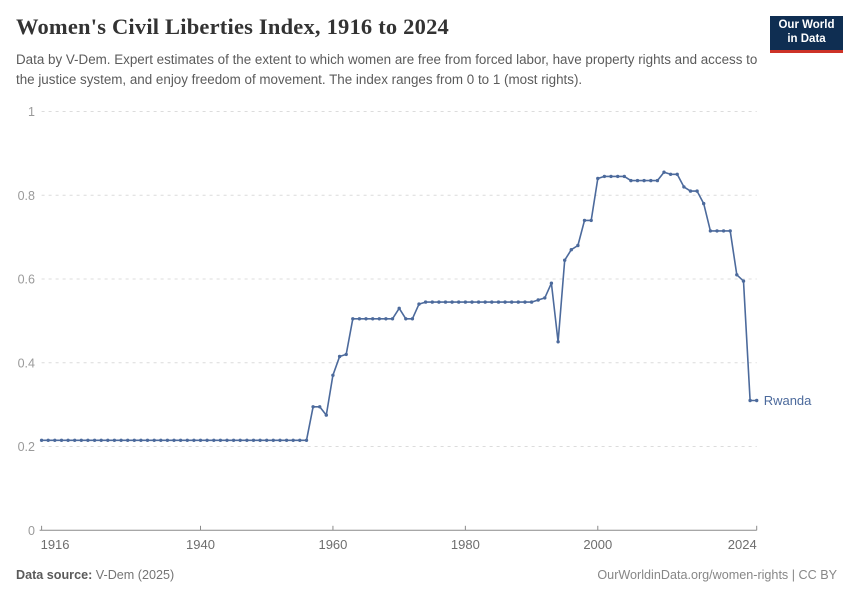 Image resolution: width=850 pixels, height=600 pixels. What do you see at coordinates (538, 300) in the screenshot?
I see `data-point-1991` at bounding box center [538, 300].